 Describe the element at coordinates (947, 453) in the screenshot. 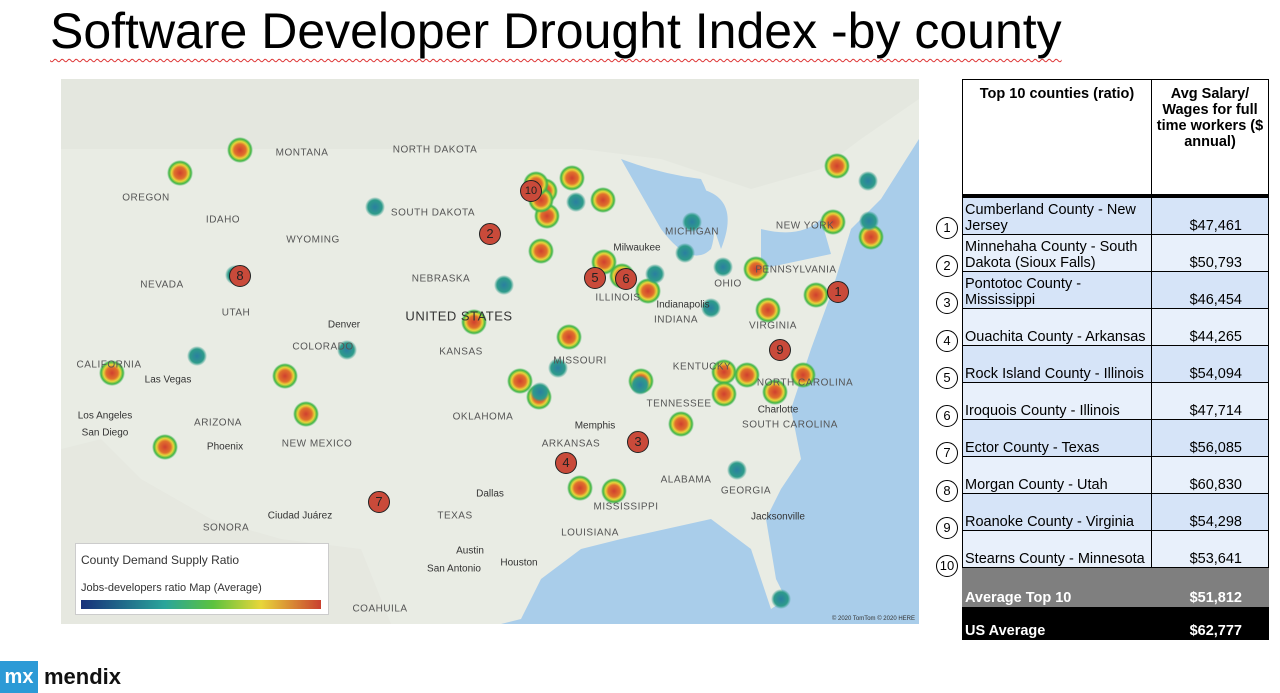

I see `rank-circle: 7` at that location.